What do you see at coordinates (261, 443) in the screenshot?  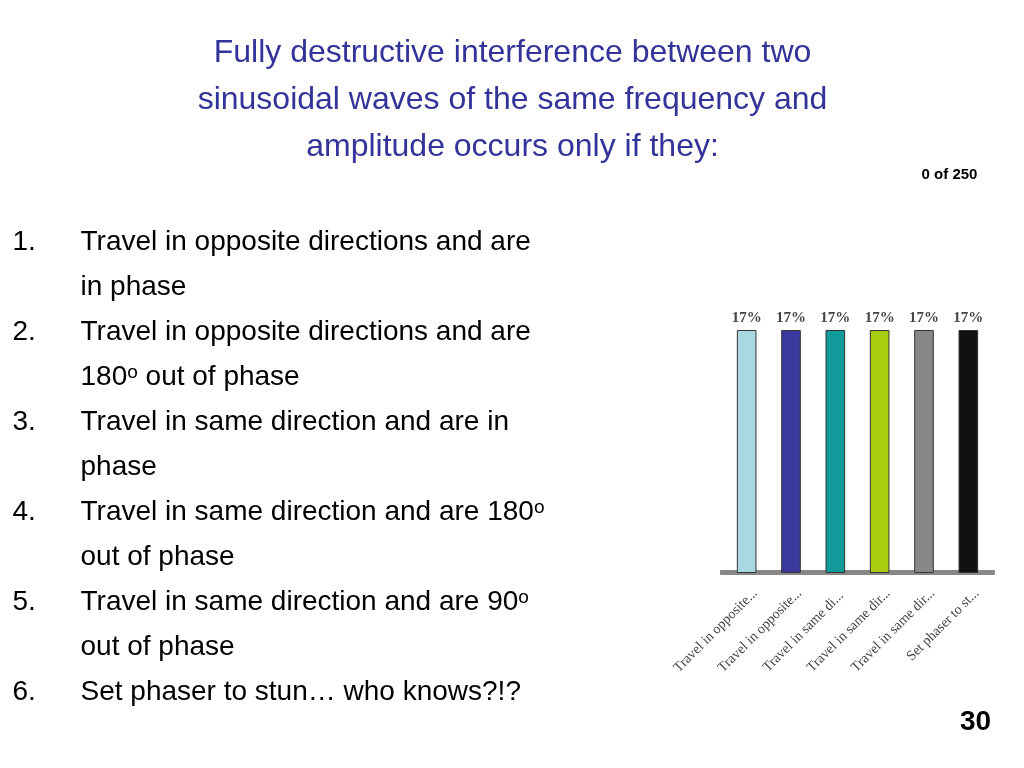 I see `text: 3. Travel in same direction and are in phase` at bounding box center [261, 443].